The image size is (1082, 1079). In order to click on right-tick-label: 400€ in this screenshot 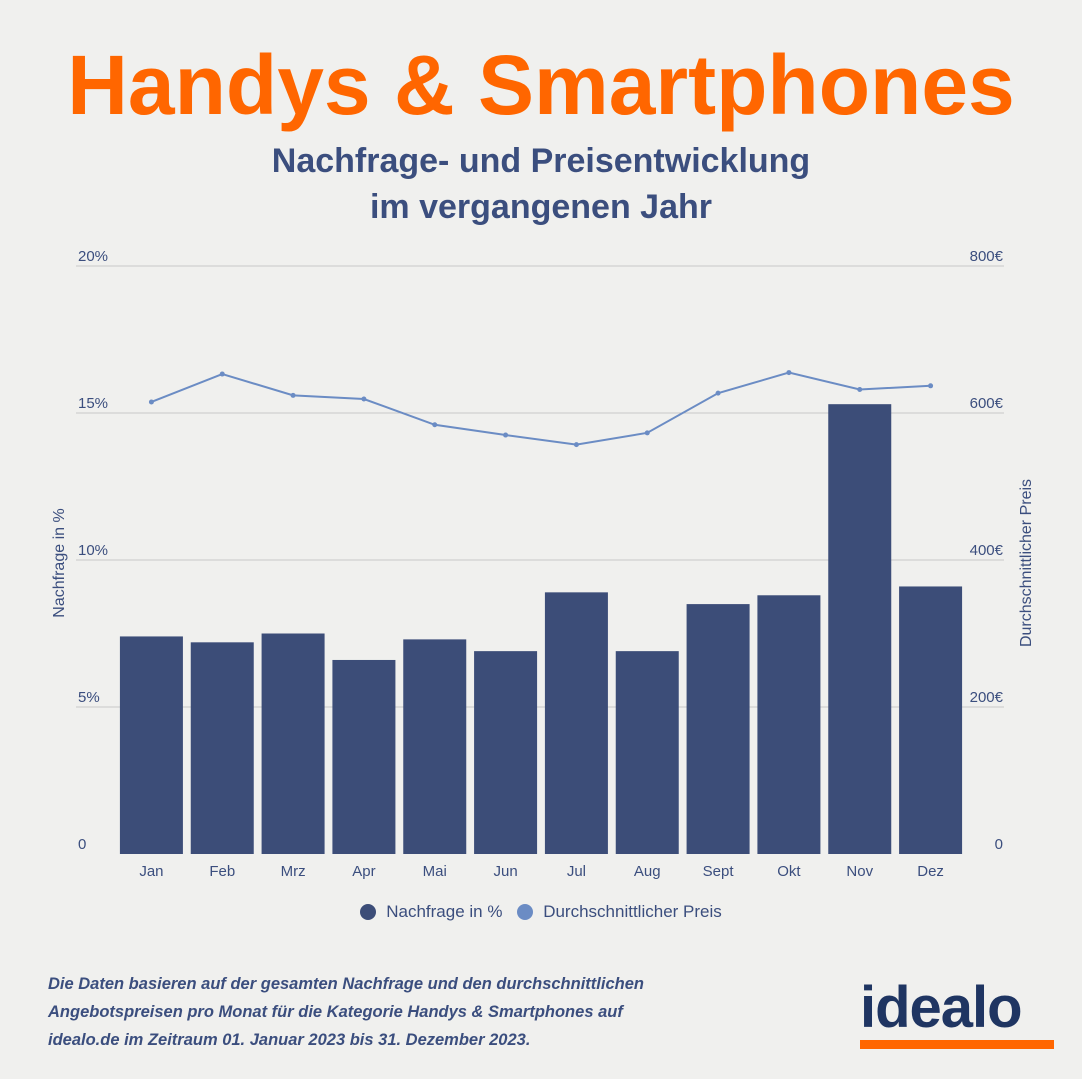, I will do `click(987, 550)`.